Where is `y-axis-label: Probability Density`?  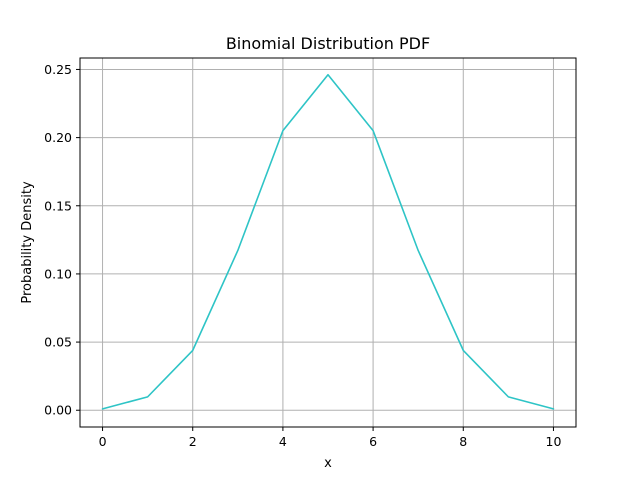 y-axis-label: Probability Density is located at coordinates (27, 242).